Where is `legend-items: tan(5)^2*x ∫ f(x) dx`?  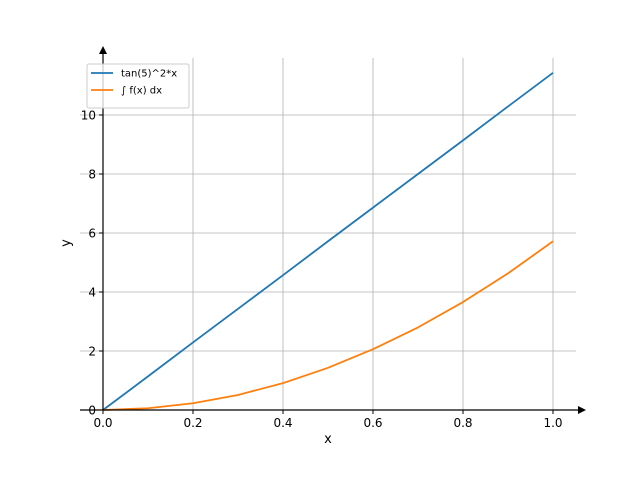 legend-items: tan(5)^2*x ∫ f(x) dx is located at coordinates (134, 83).